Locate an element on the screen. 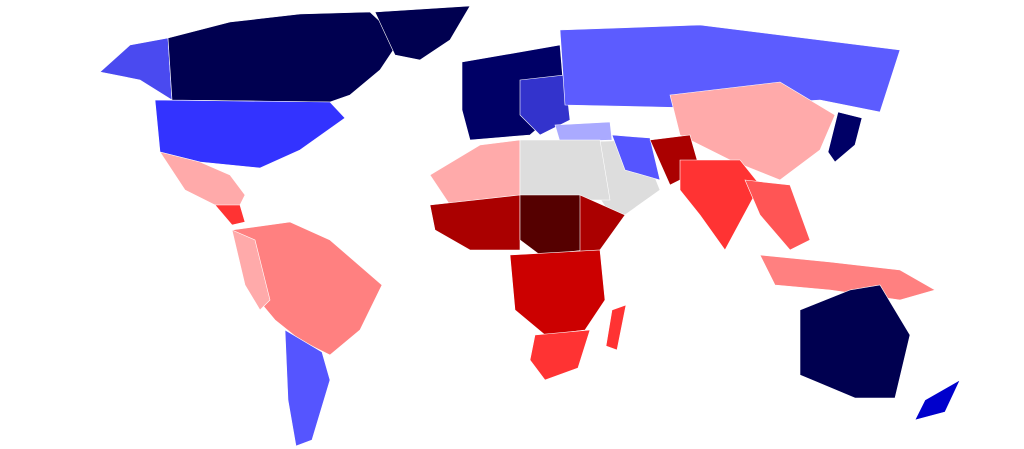 This screenshot has height=449, width=1024. australia is located at coordinates (855, 341).